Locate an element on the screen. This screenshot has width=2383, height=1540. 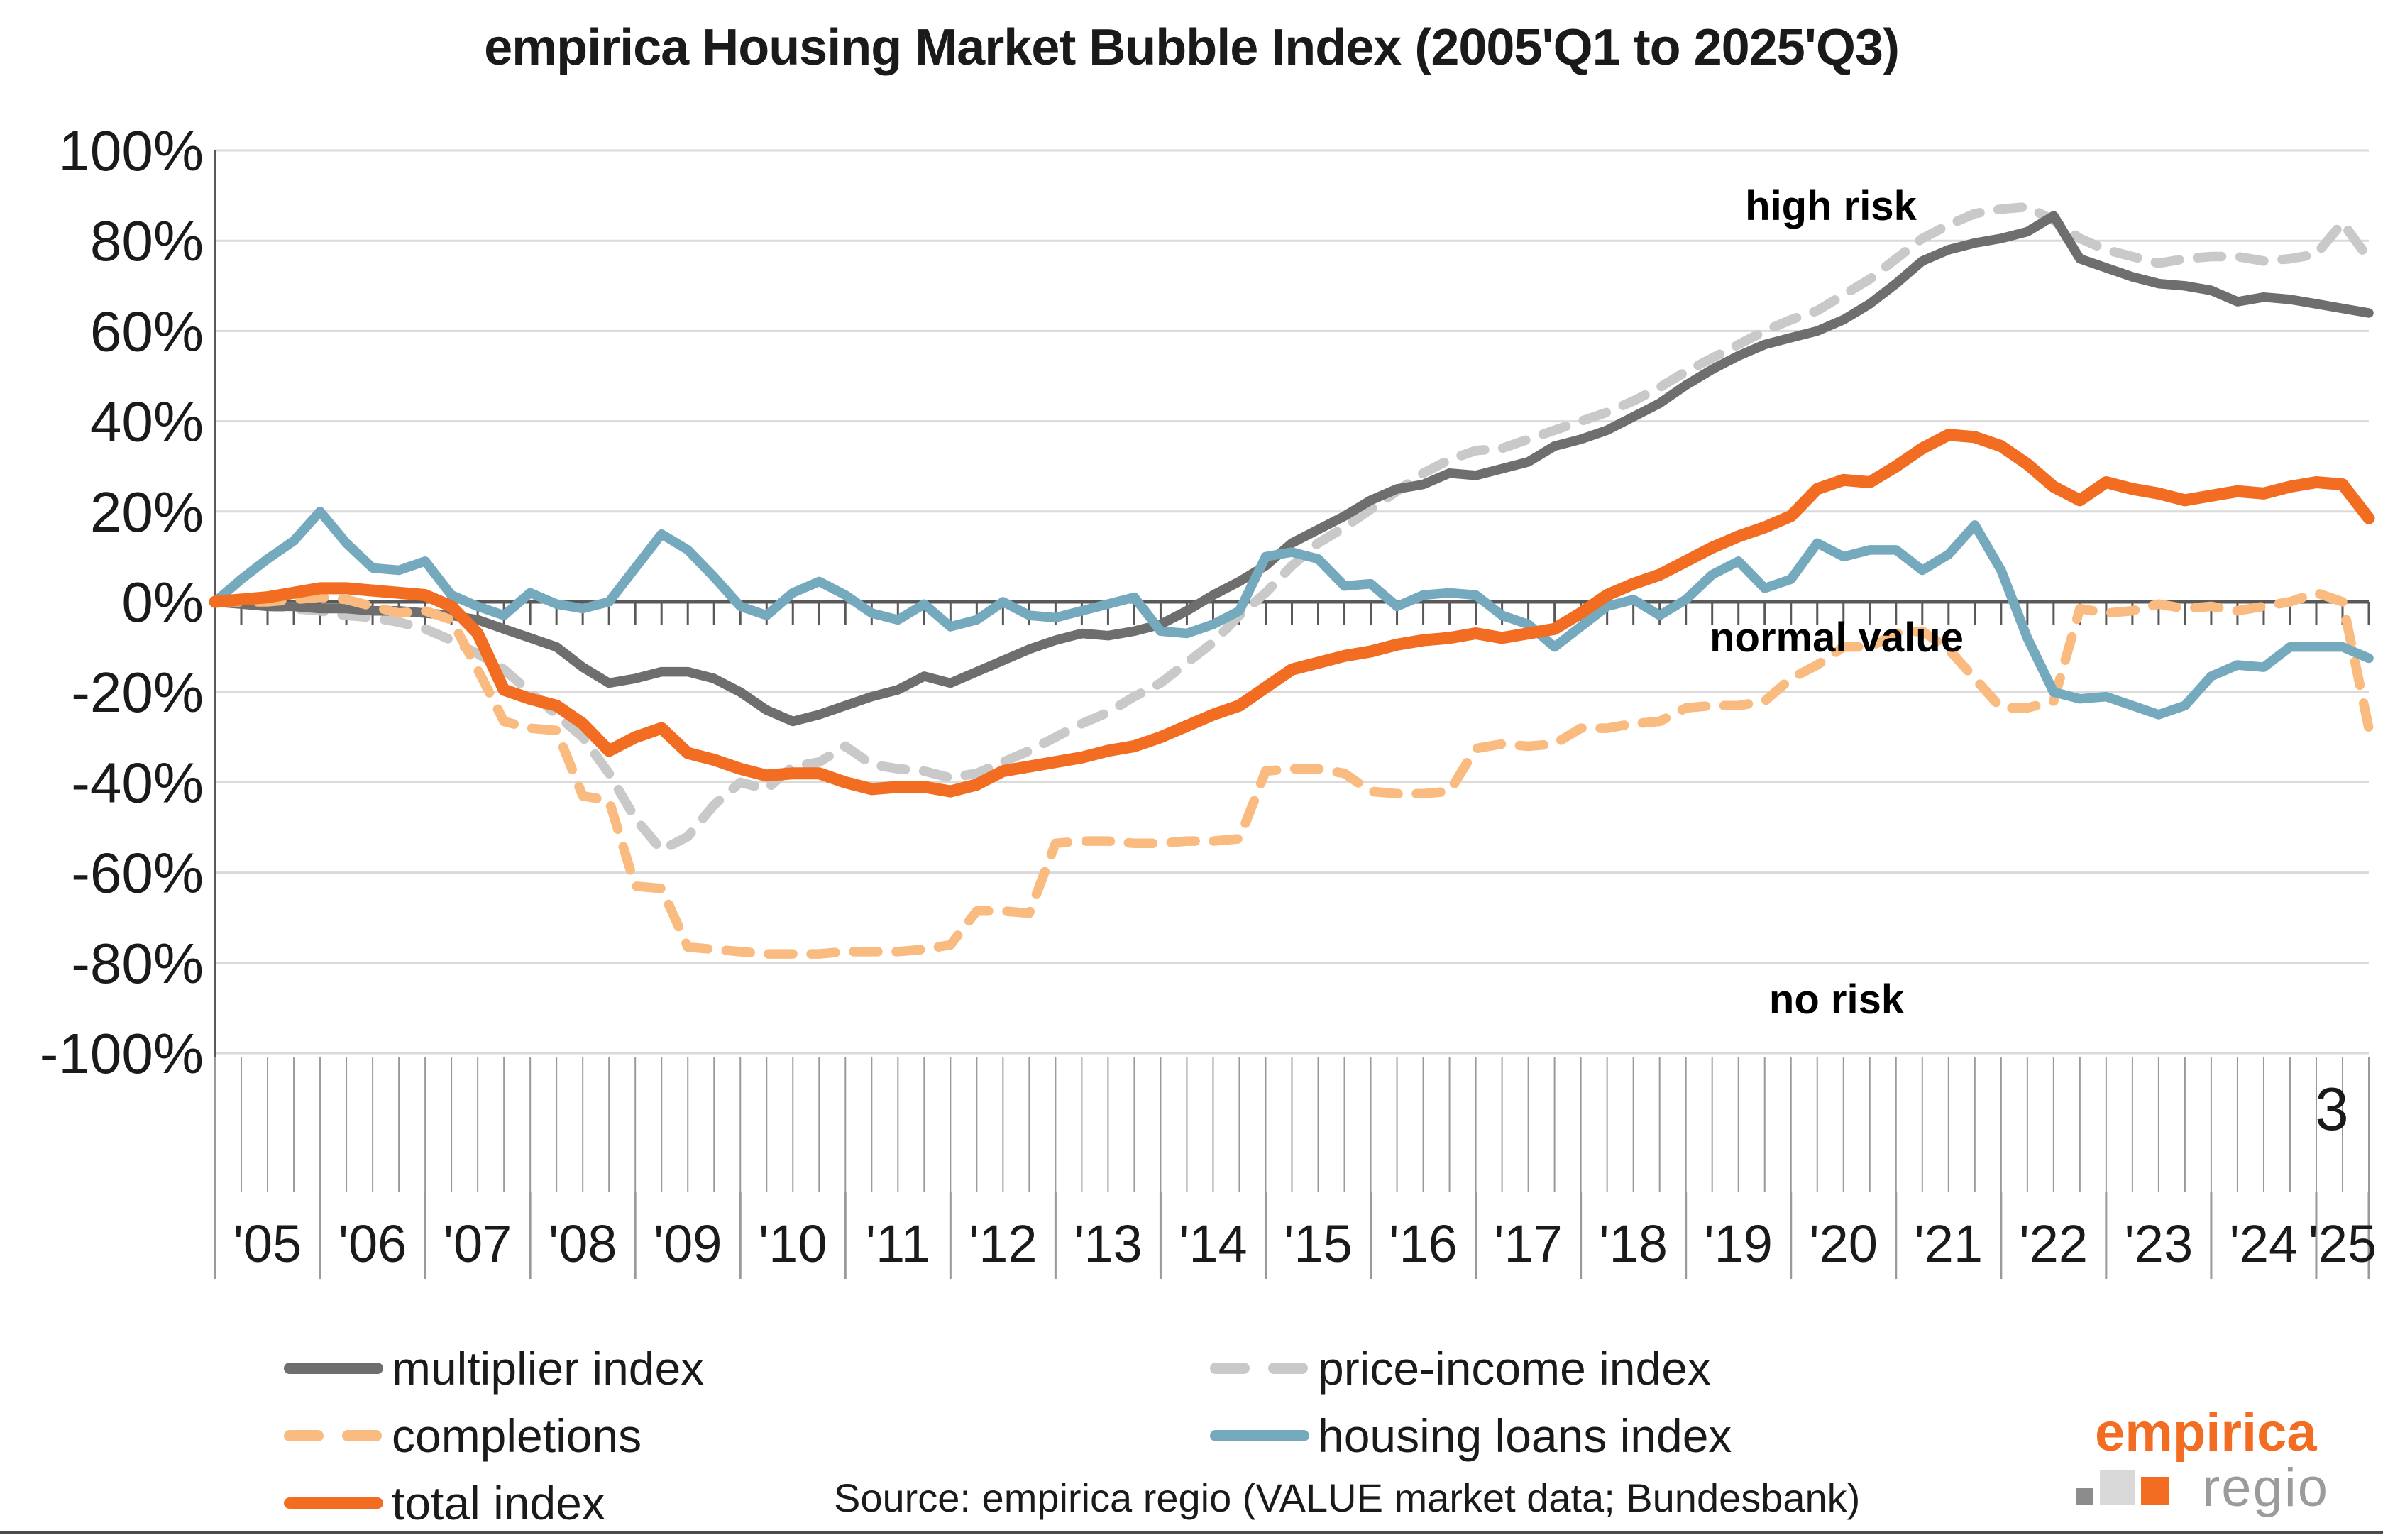
y-axis-label--40: -40% is located at coordinates (137, 783).